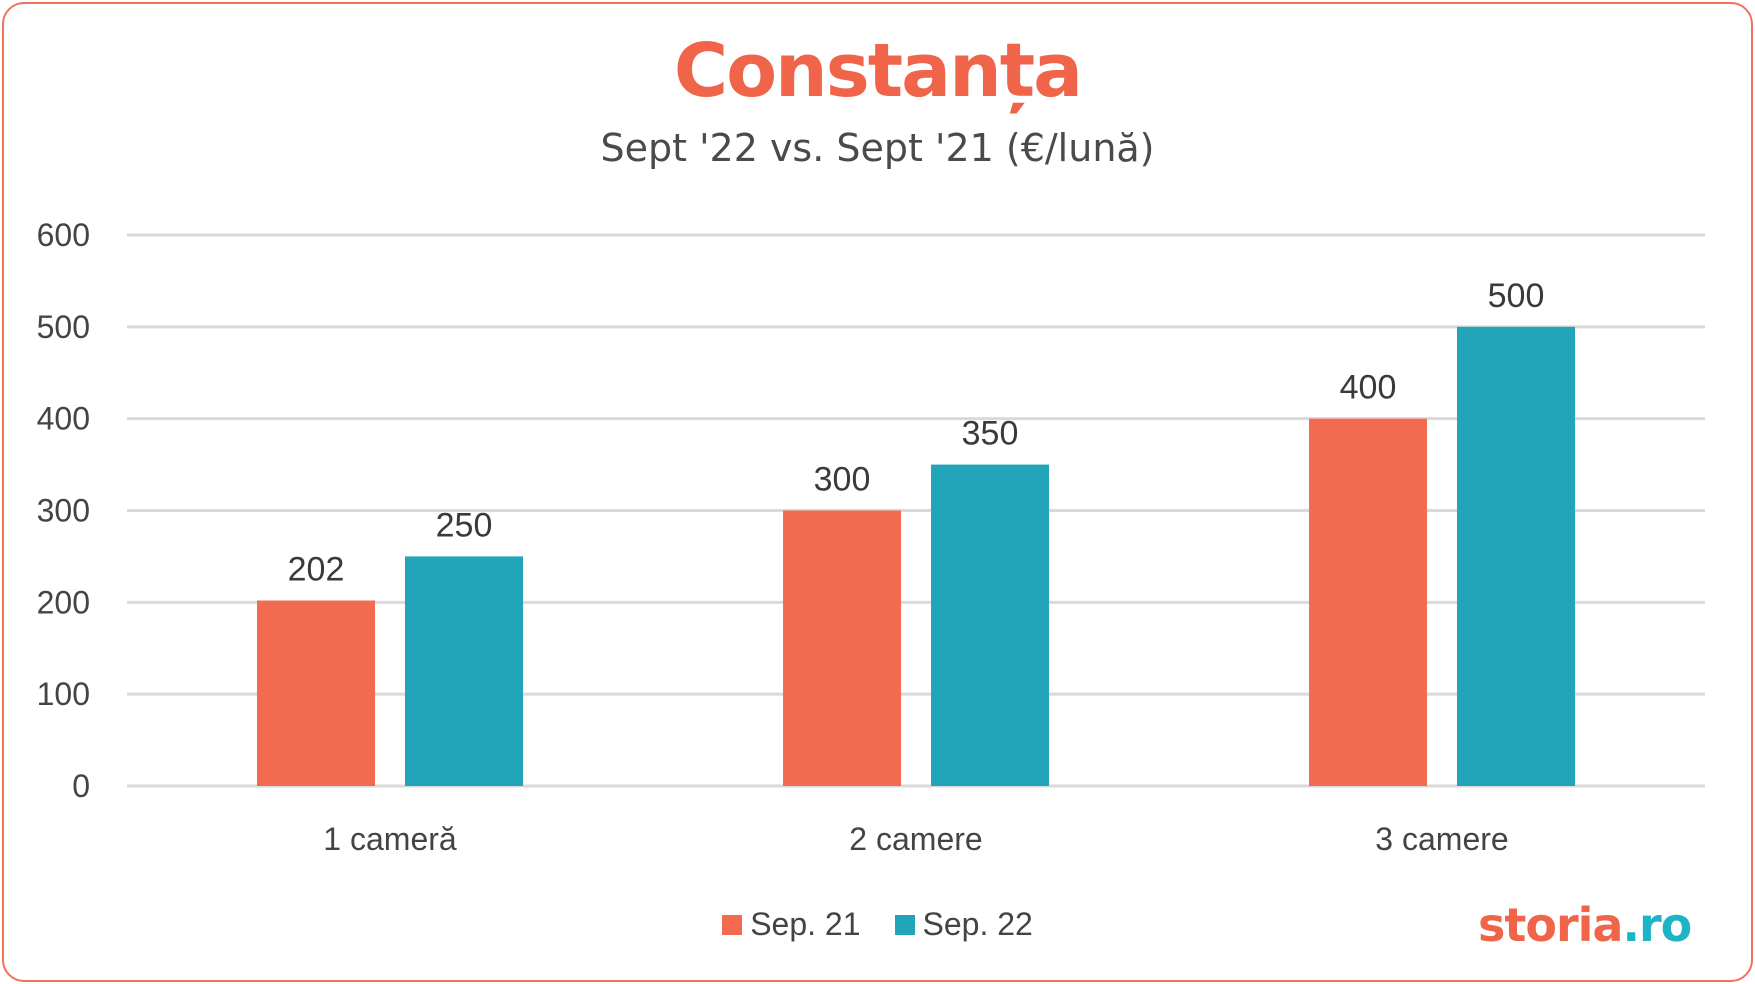 The width and height of the screenshot is (1755, 984). What do you see at coordinates (1516, 296) in the screenshot?
I see `data-label: 500` at bounding box center [1516, 296].